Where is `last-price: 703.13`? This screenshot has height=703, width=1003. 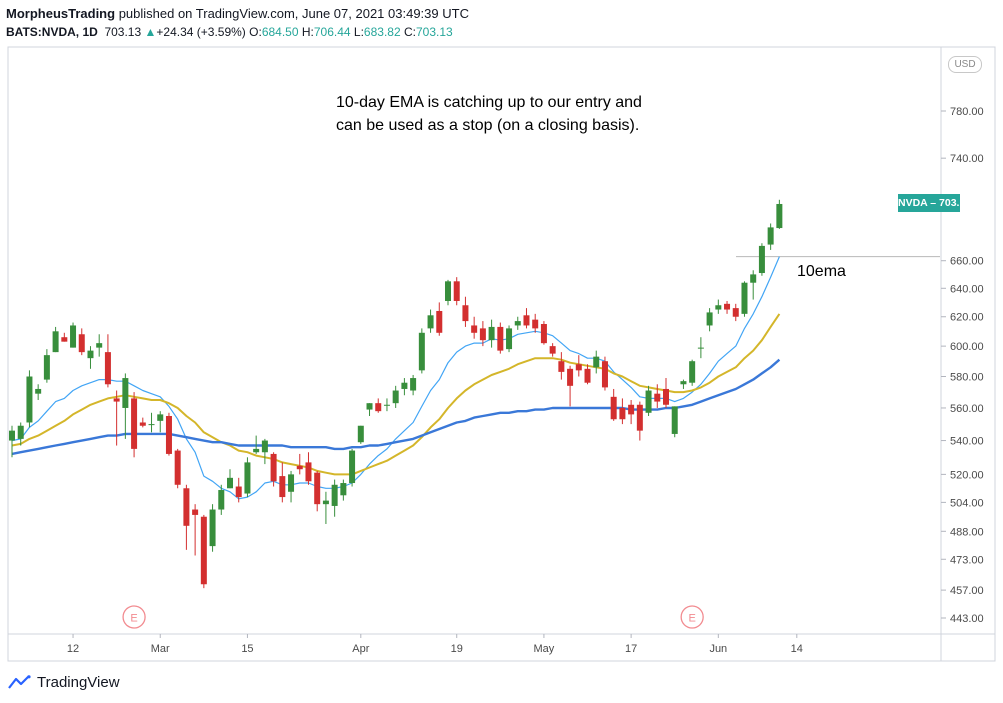
last-price: 703.13 is located at coordinates (123, 32).